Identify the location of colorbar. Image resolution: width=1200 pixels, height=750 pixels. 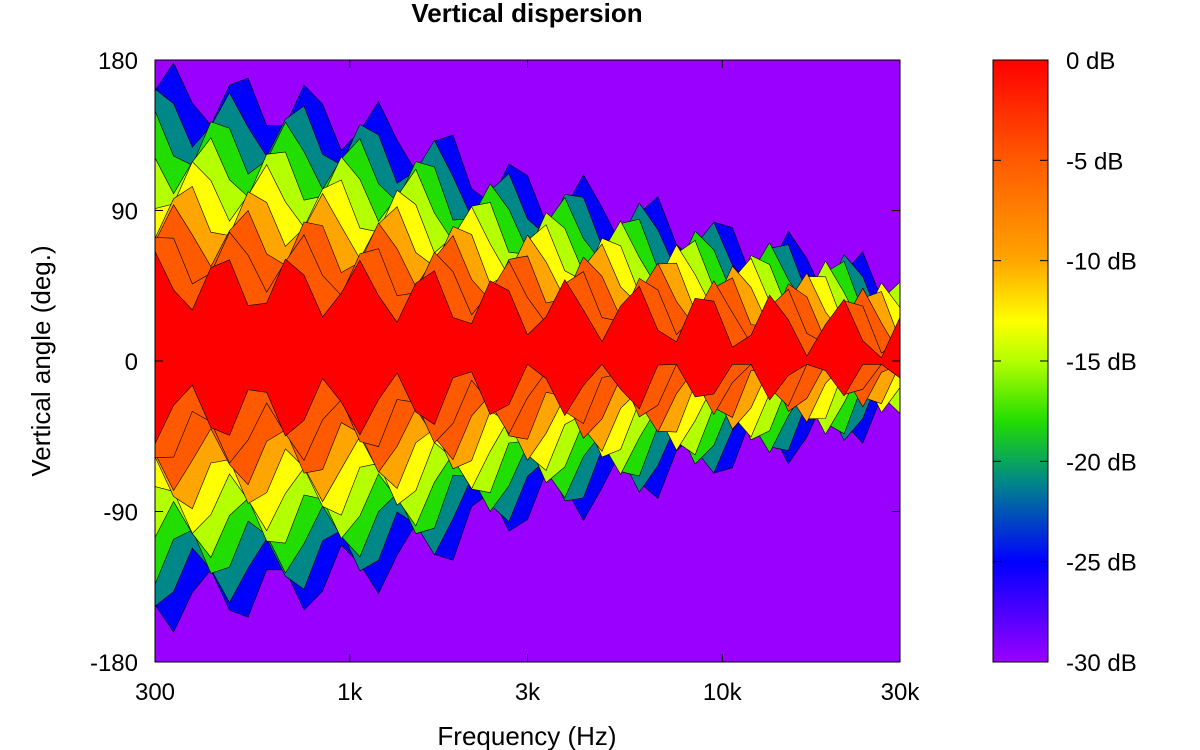
(1020, 361).